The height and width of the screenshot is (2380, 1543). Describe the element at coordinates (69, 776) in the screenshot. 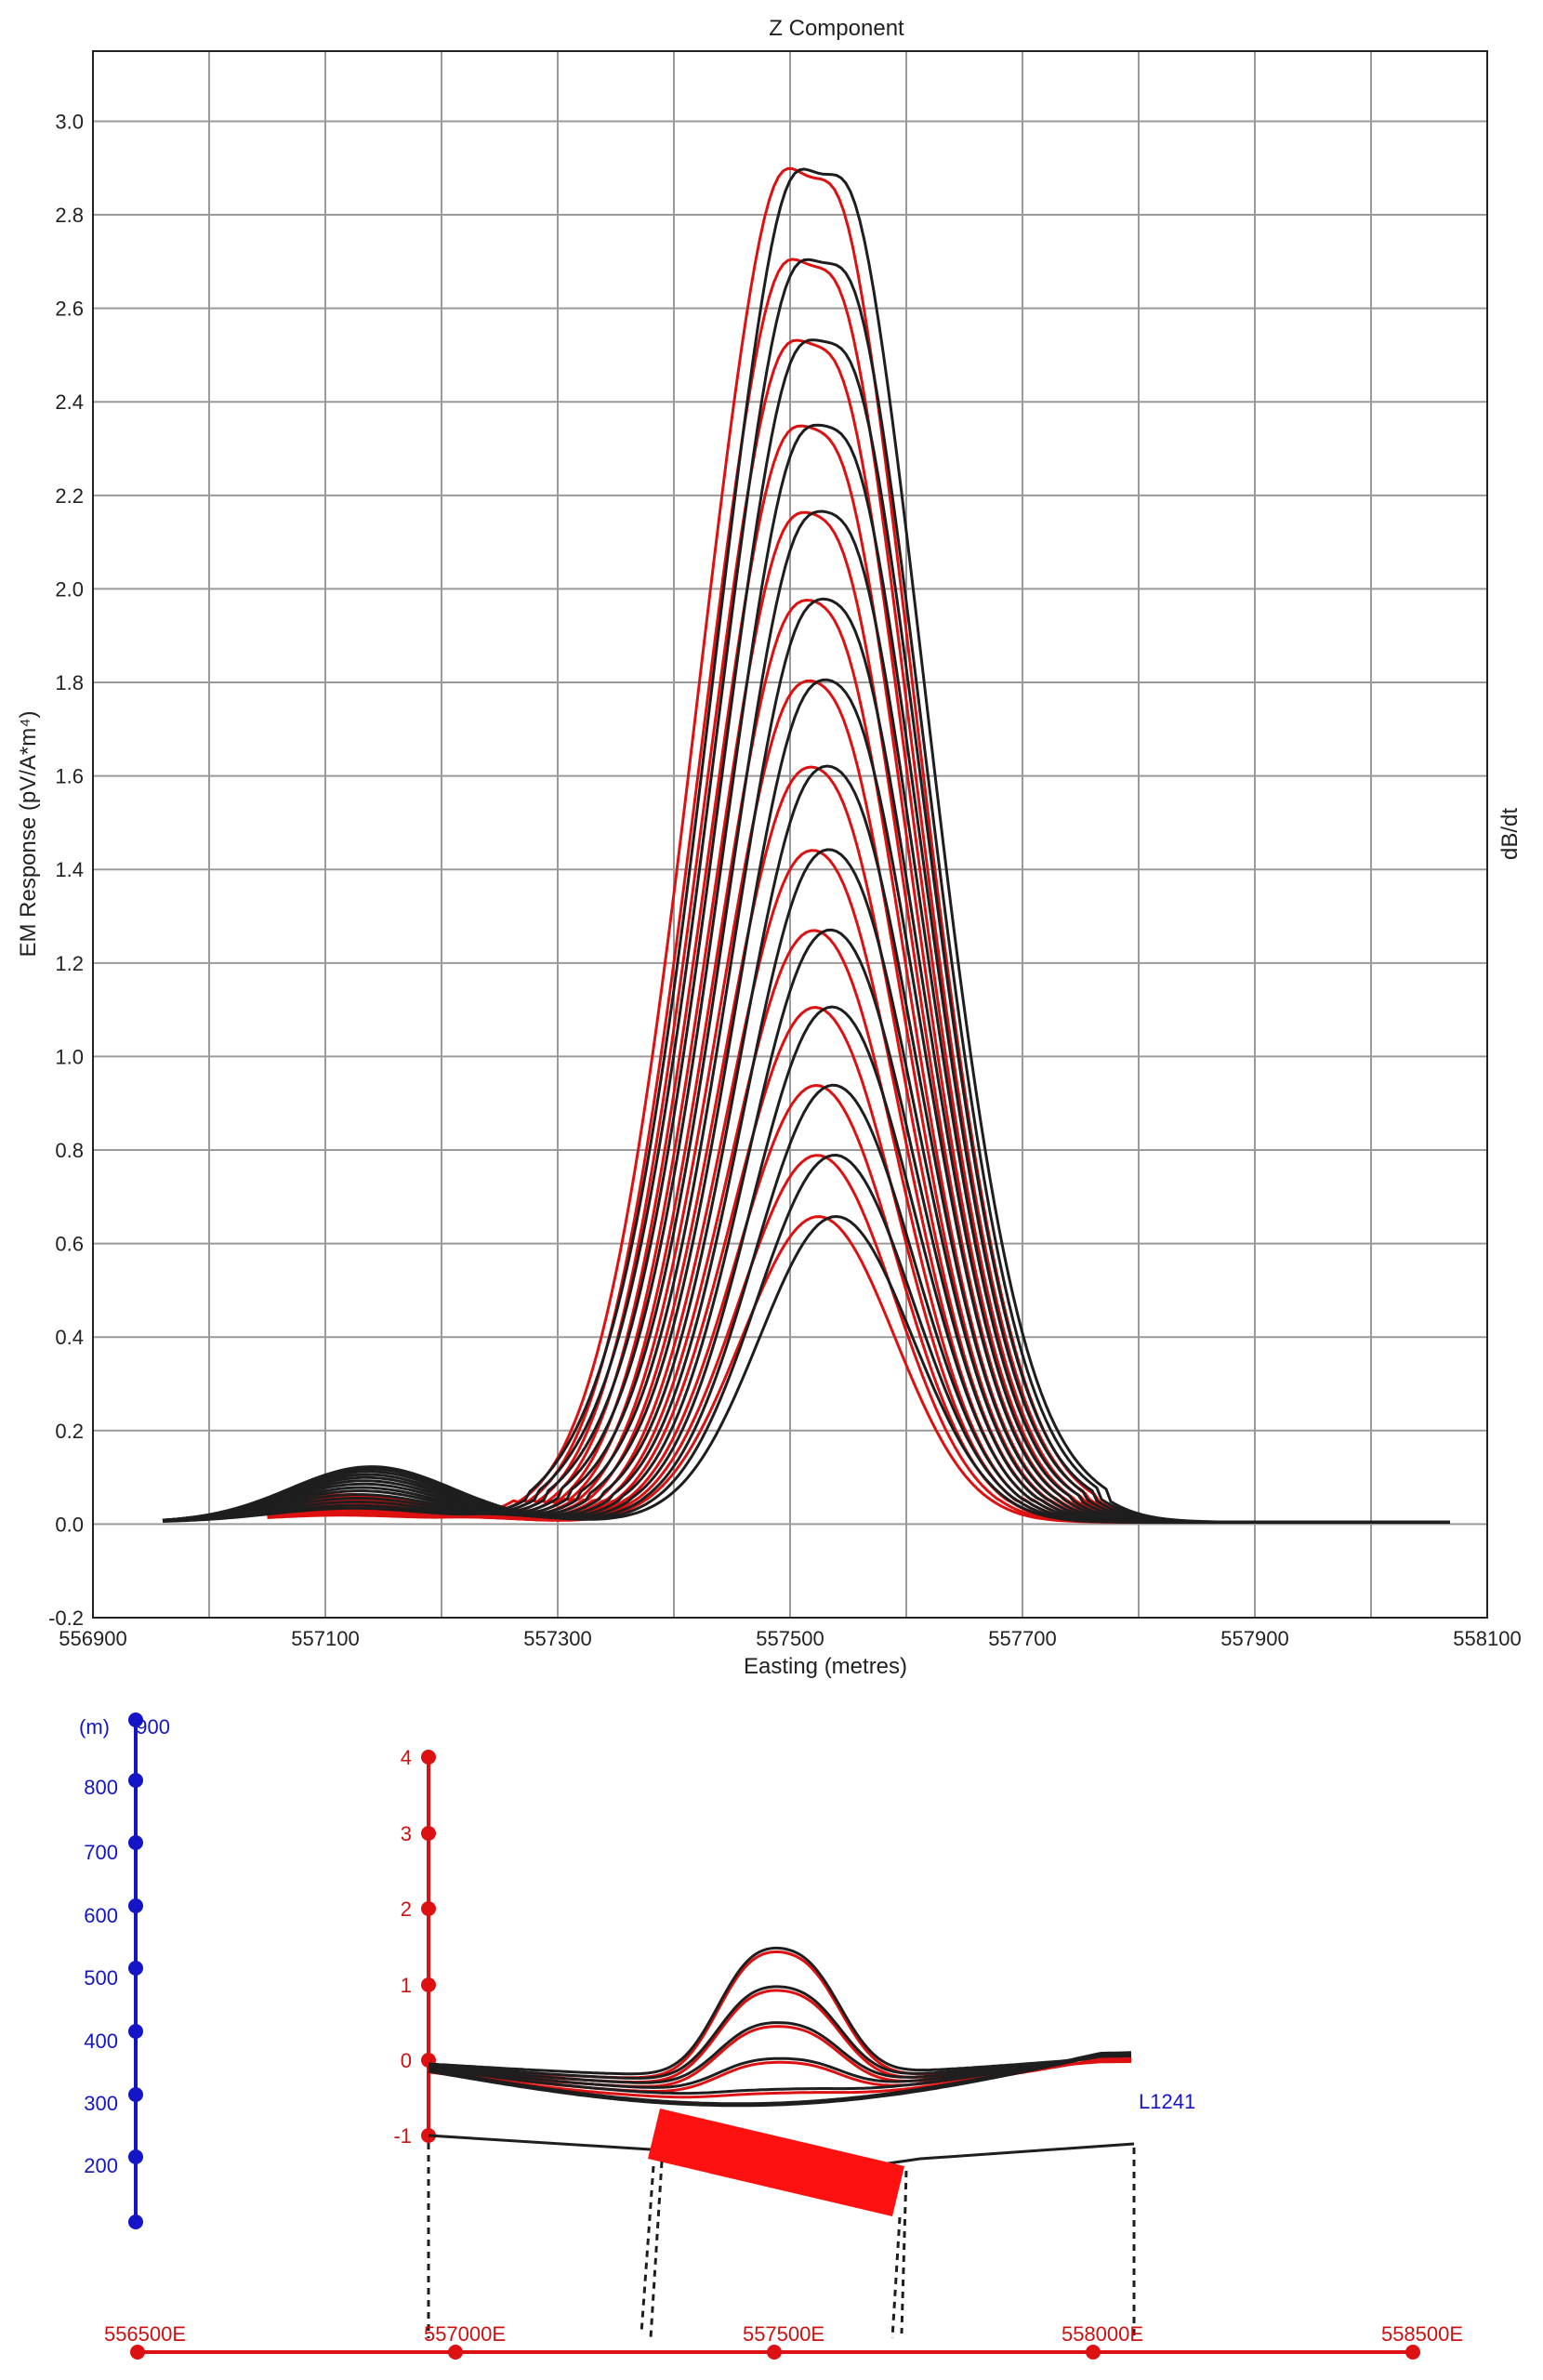

I see `y-tick-label: 1.6` at that location.